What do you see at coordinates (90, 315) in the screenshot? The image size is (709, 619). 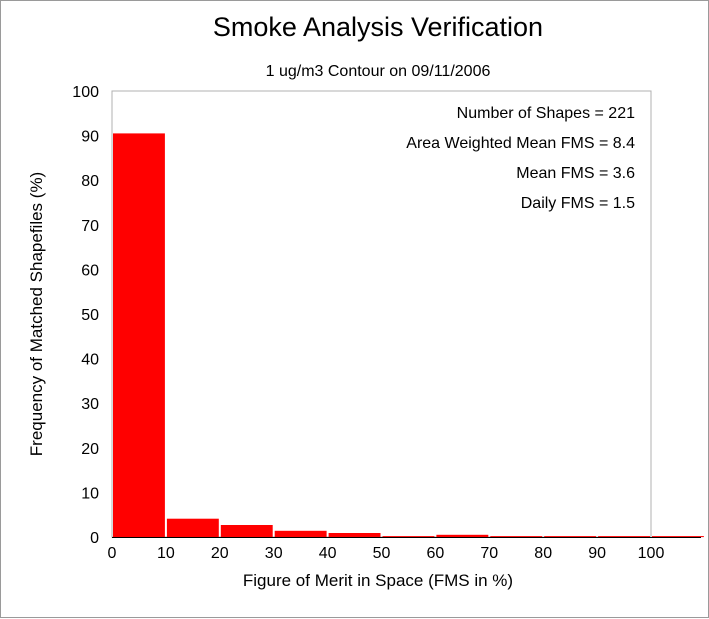 I see `y-tick-label: 50` at bounding box center [90, 315].